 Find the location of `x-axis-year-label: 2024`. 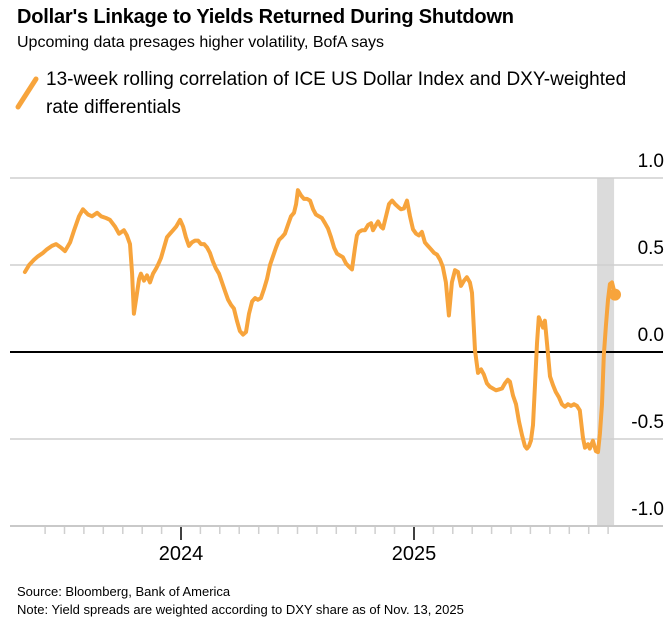

x-axis-year-label: 2024 is located at coordinates (181, 554).